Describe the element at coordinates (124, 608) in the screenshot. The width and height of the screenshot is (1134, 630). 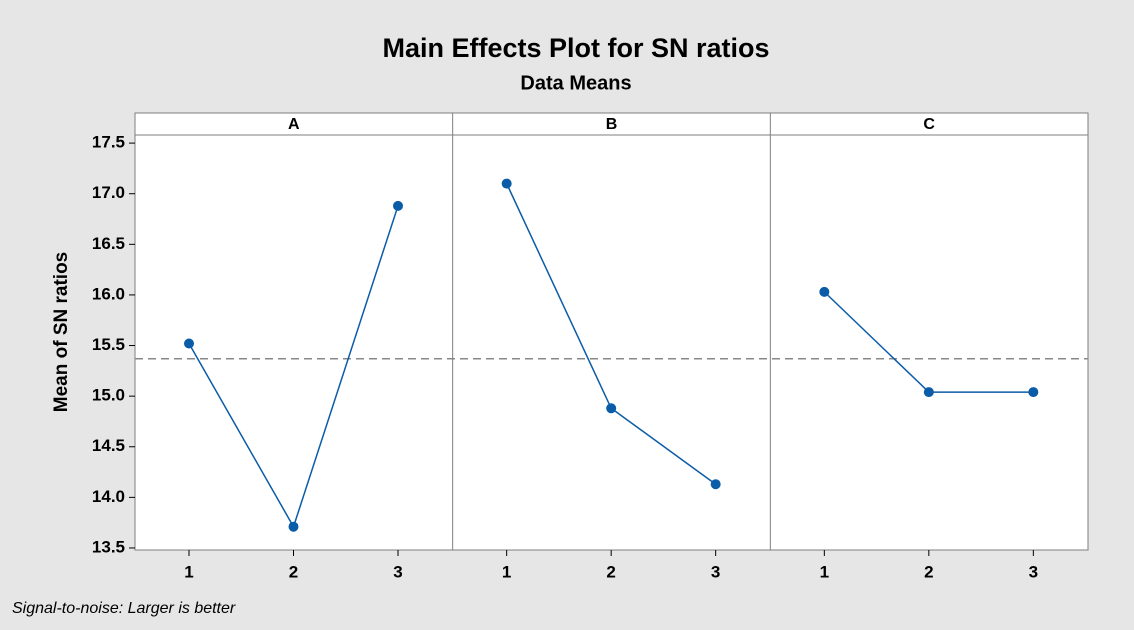
I see `footnote: Signal-to-noise: Larger is better` at that location.